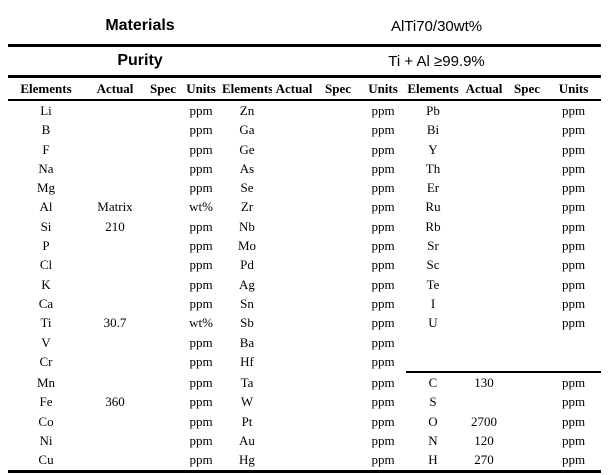 The height and width of the screenshot is (475, 609). What do you see at coordinates (115, 323) in the screenshot?
I see `actual-value: 30.7` at bounding box center [115, 323].